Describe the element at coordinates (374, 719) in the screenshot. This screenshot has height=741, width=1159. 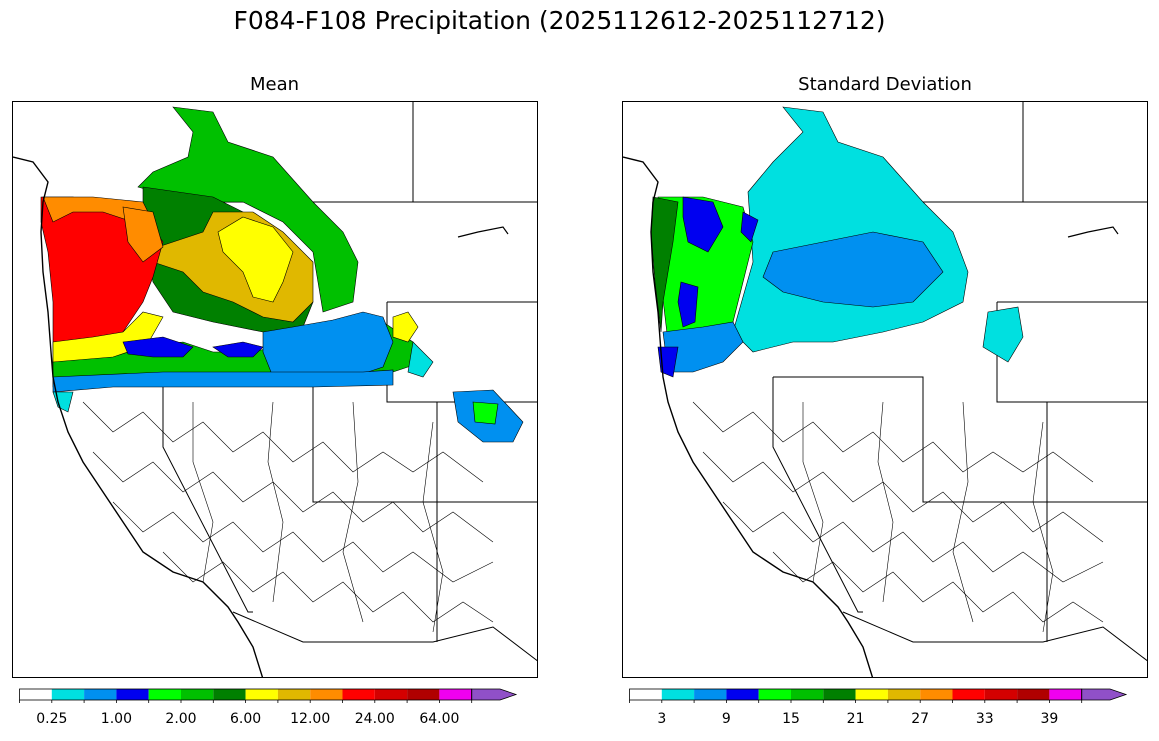
I see `colorbar-tick-label: 24.00` at that location.